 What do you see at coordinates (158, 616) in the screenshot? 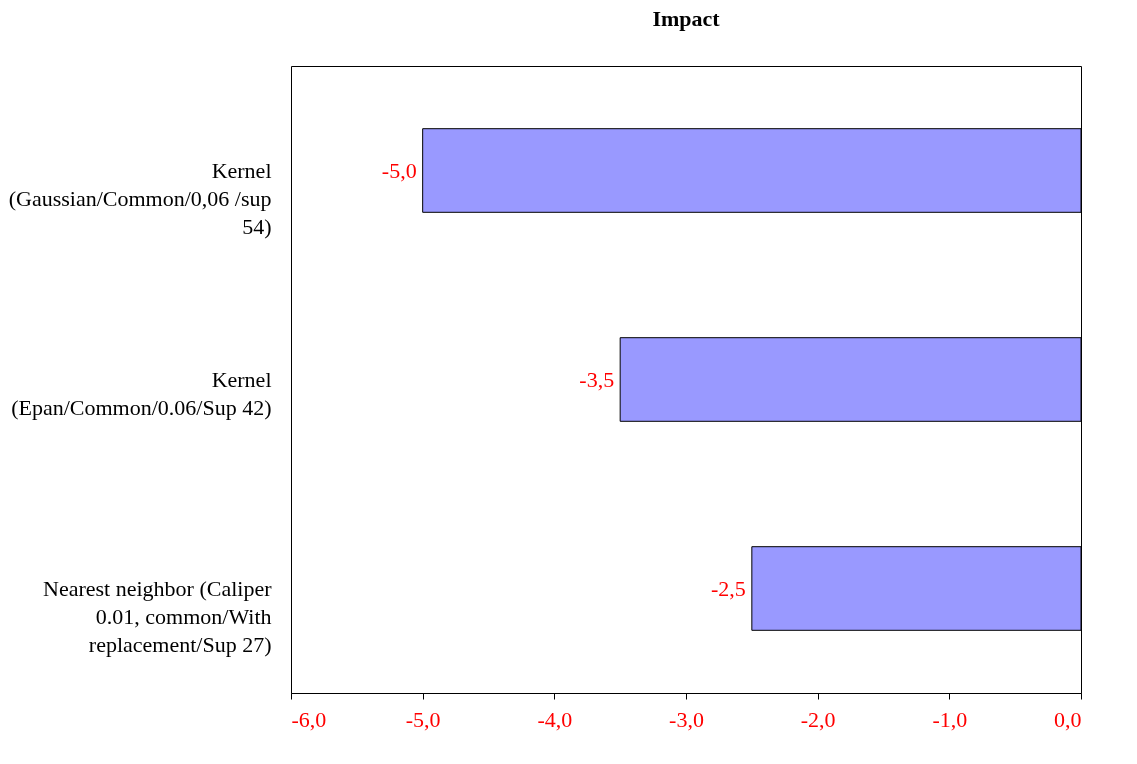
I see `y-tick-label: Nearest neighbor (Caliper 0.01, common/With replacement/Sup 27)` at bounding box center [158, 616].